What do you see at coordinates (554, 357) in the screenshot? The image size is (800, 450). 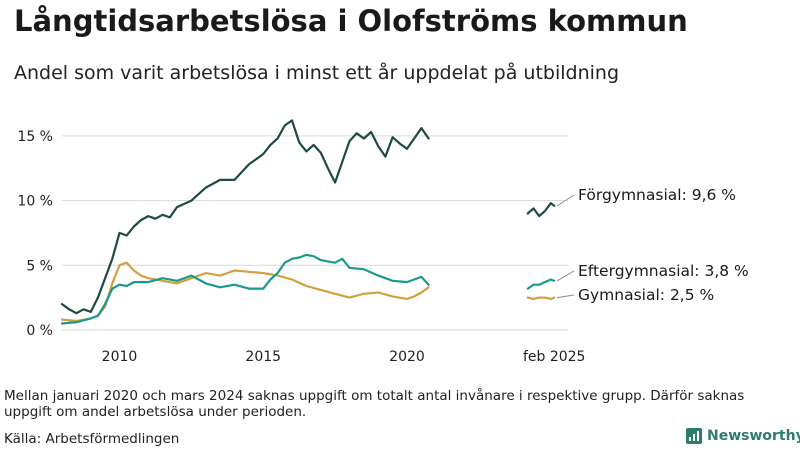 I see `x-tick-label: feb 2025` at bounding box center [554, 357].